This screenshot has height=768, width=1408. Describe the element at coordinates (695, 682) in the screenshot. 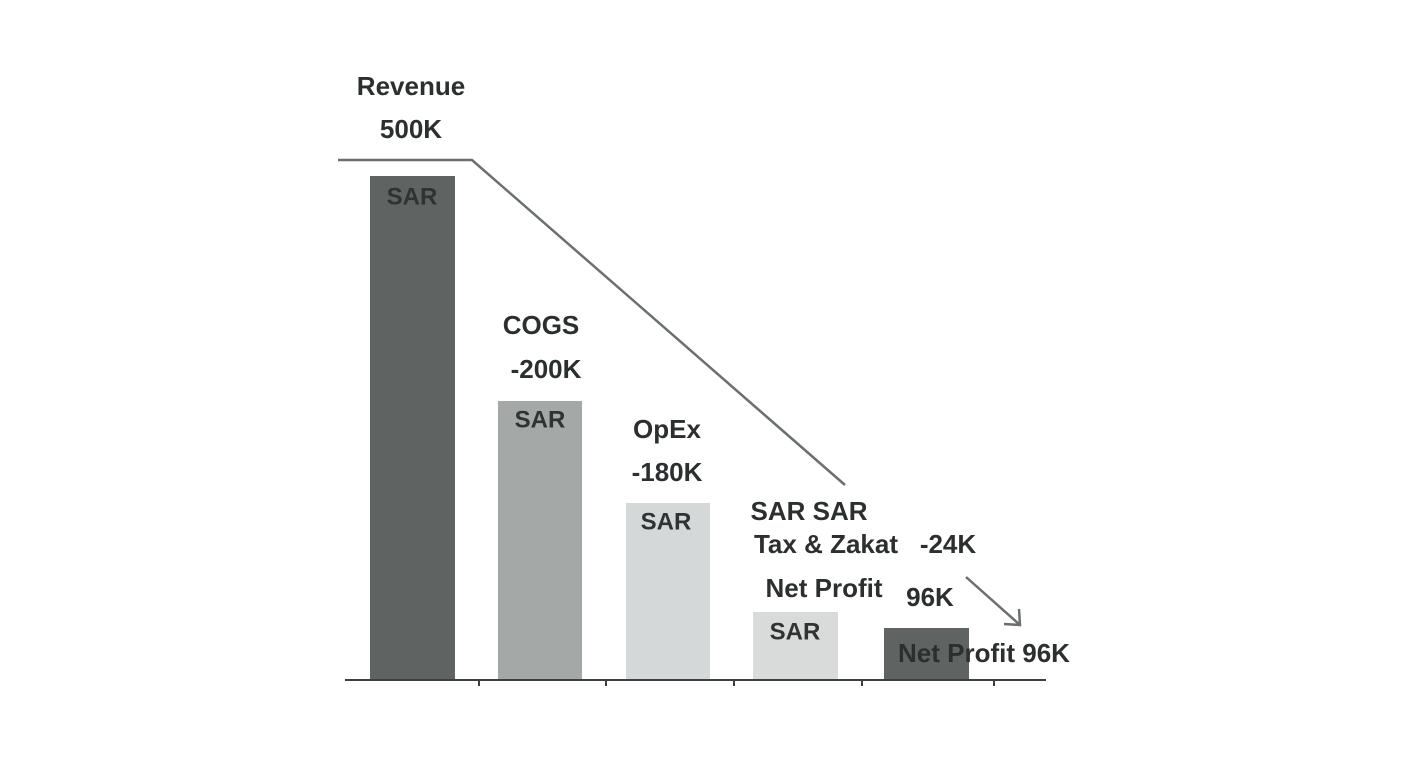

I see `baseline` at that location.